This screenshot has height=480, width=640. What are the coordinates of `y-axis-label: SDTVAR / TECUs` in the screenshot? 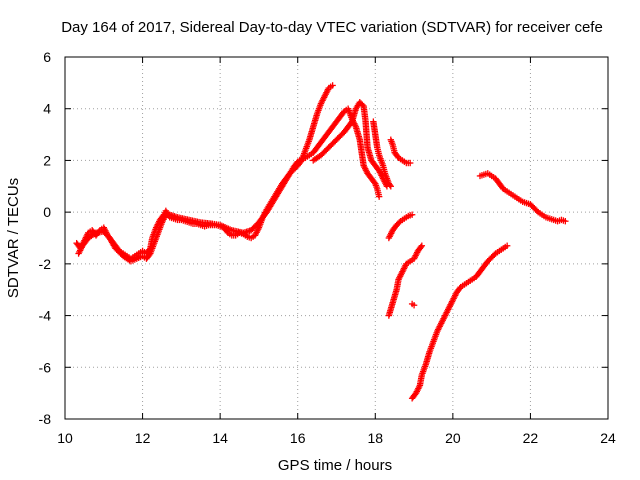 It's located at (13, 238).